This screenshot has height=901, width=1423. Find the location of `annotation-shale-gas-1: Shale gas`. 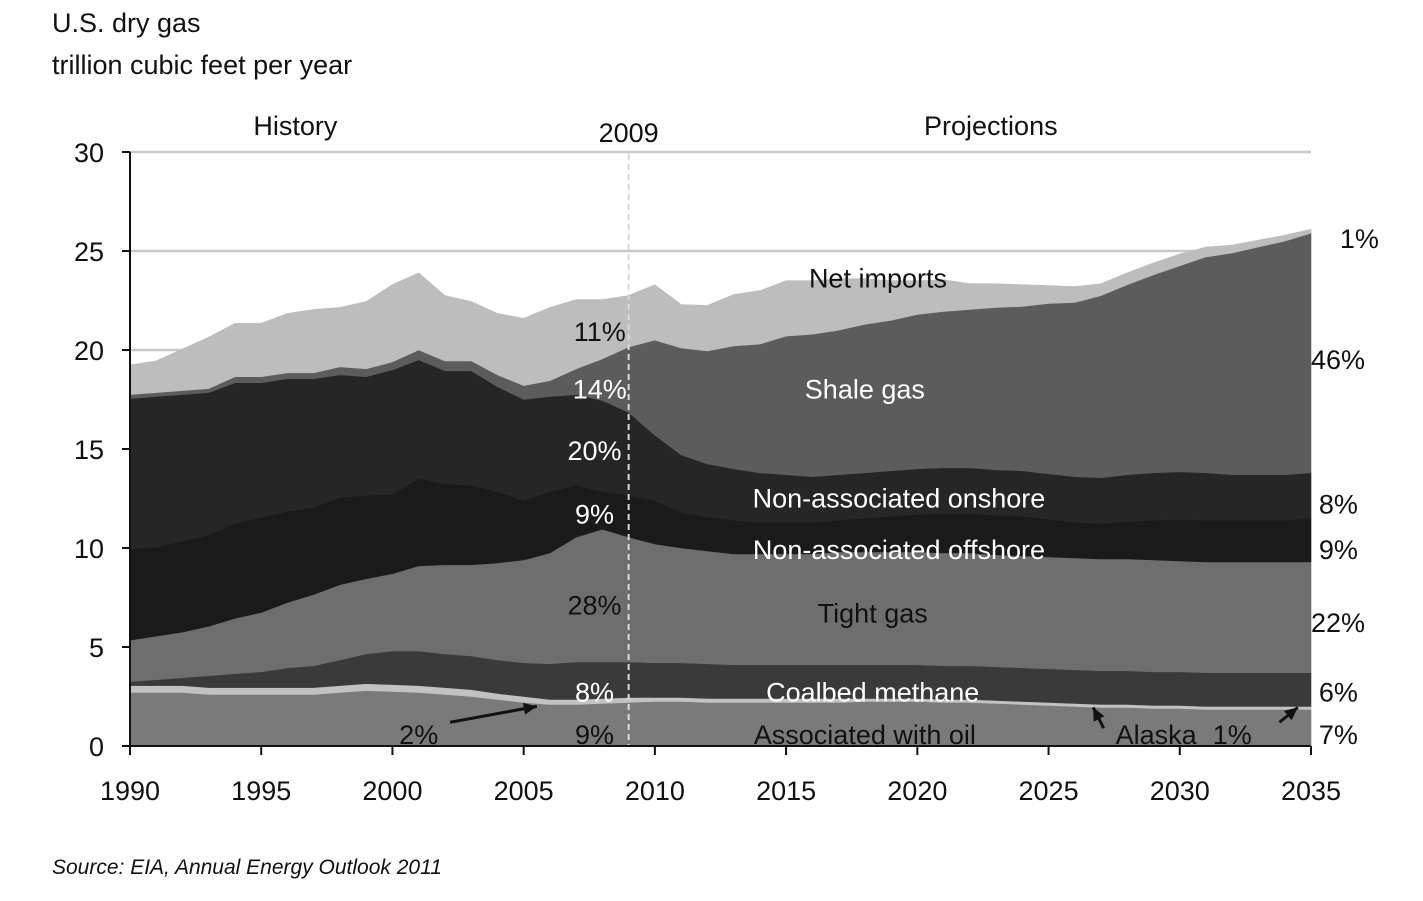

annotation-shale-gas-1: Shale gas is located at coordinates (865, 390).